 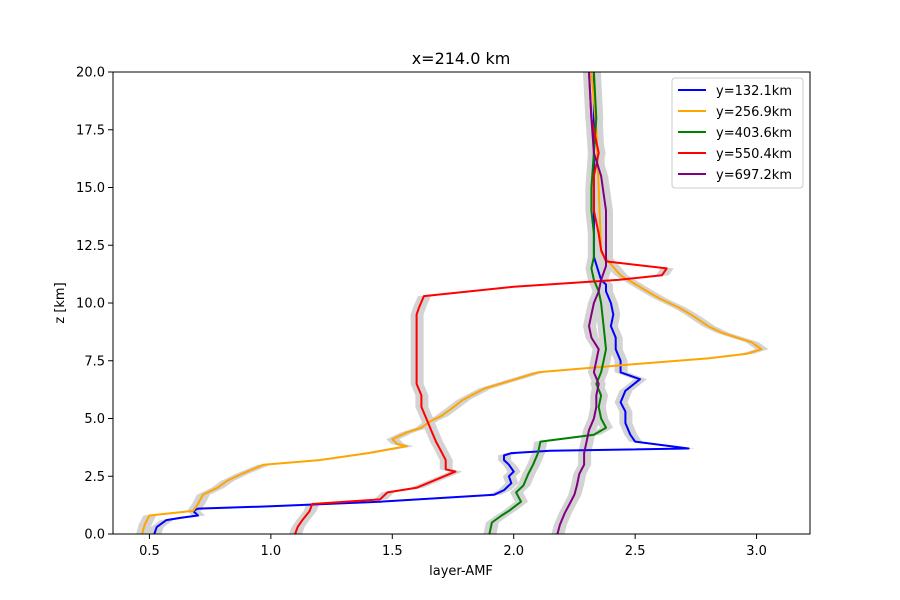 I want to click on chart-title: x=214.0 km, so click(x=461, y=58).